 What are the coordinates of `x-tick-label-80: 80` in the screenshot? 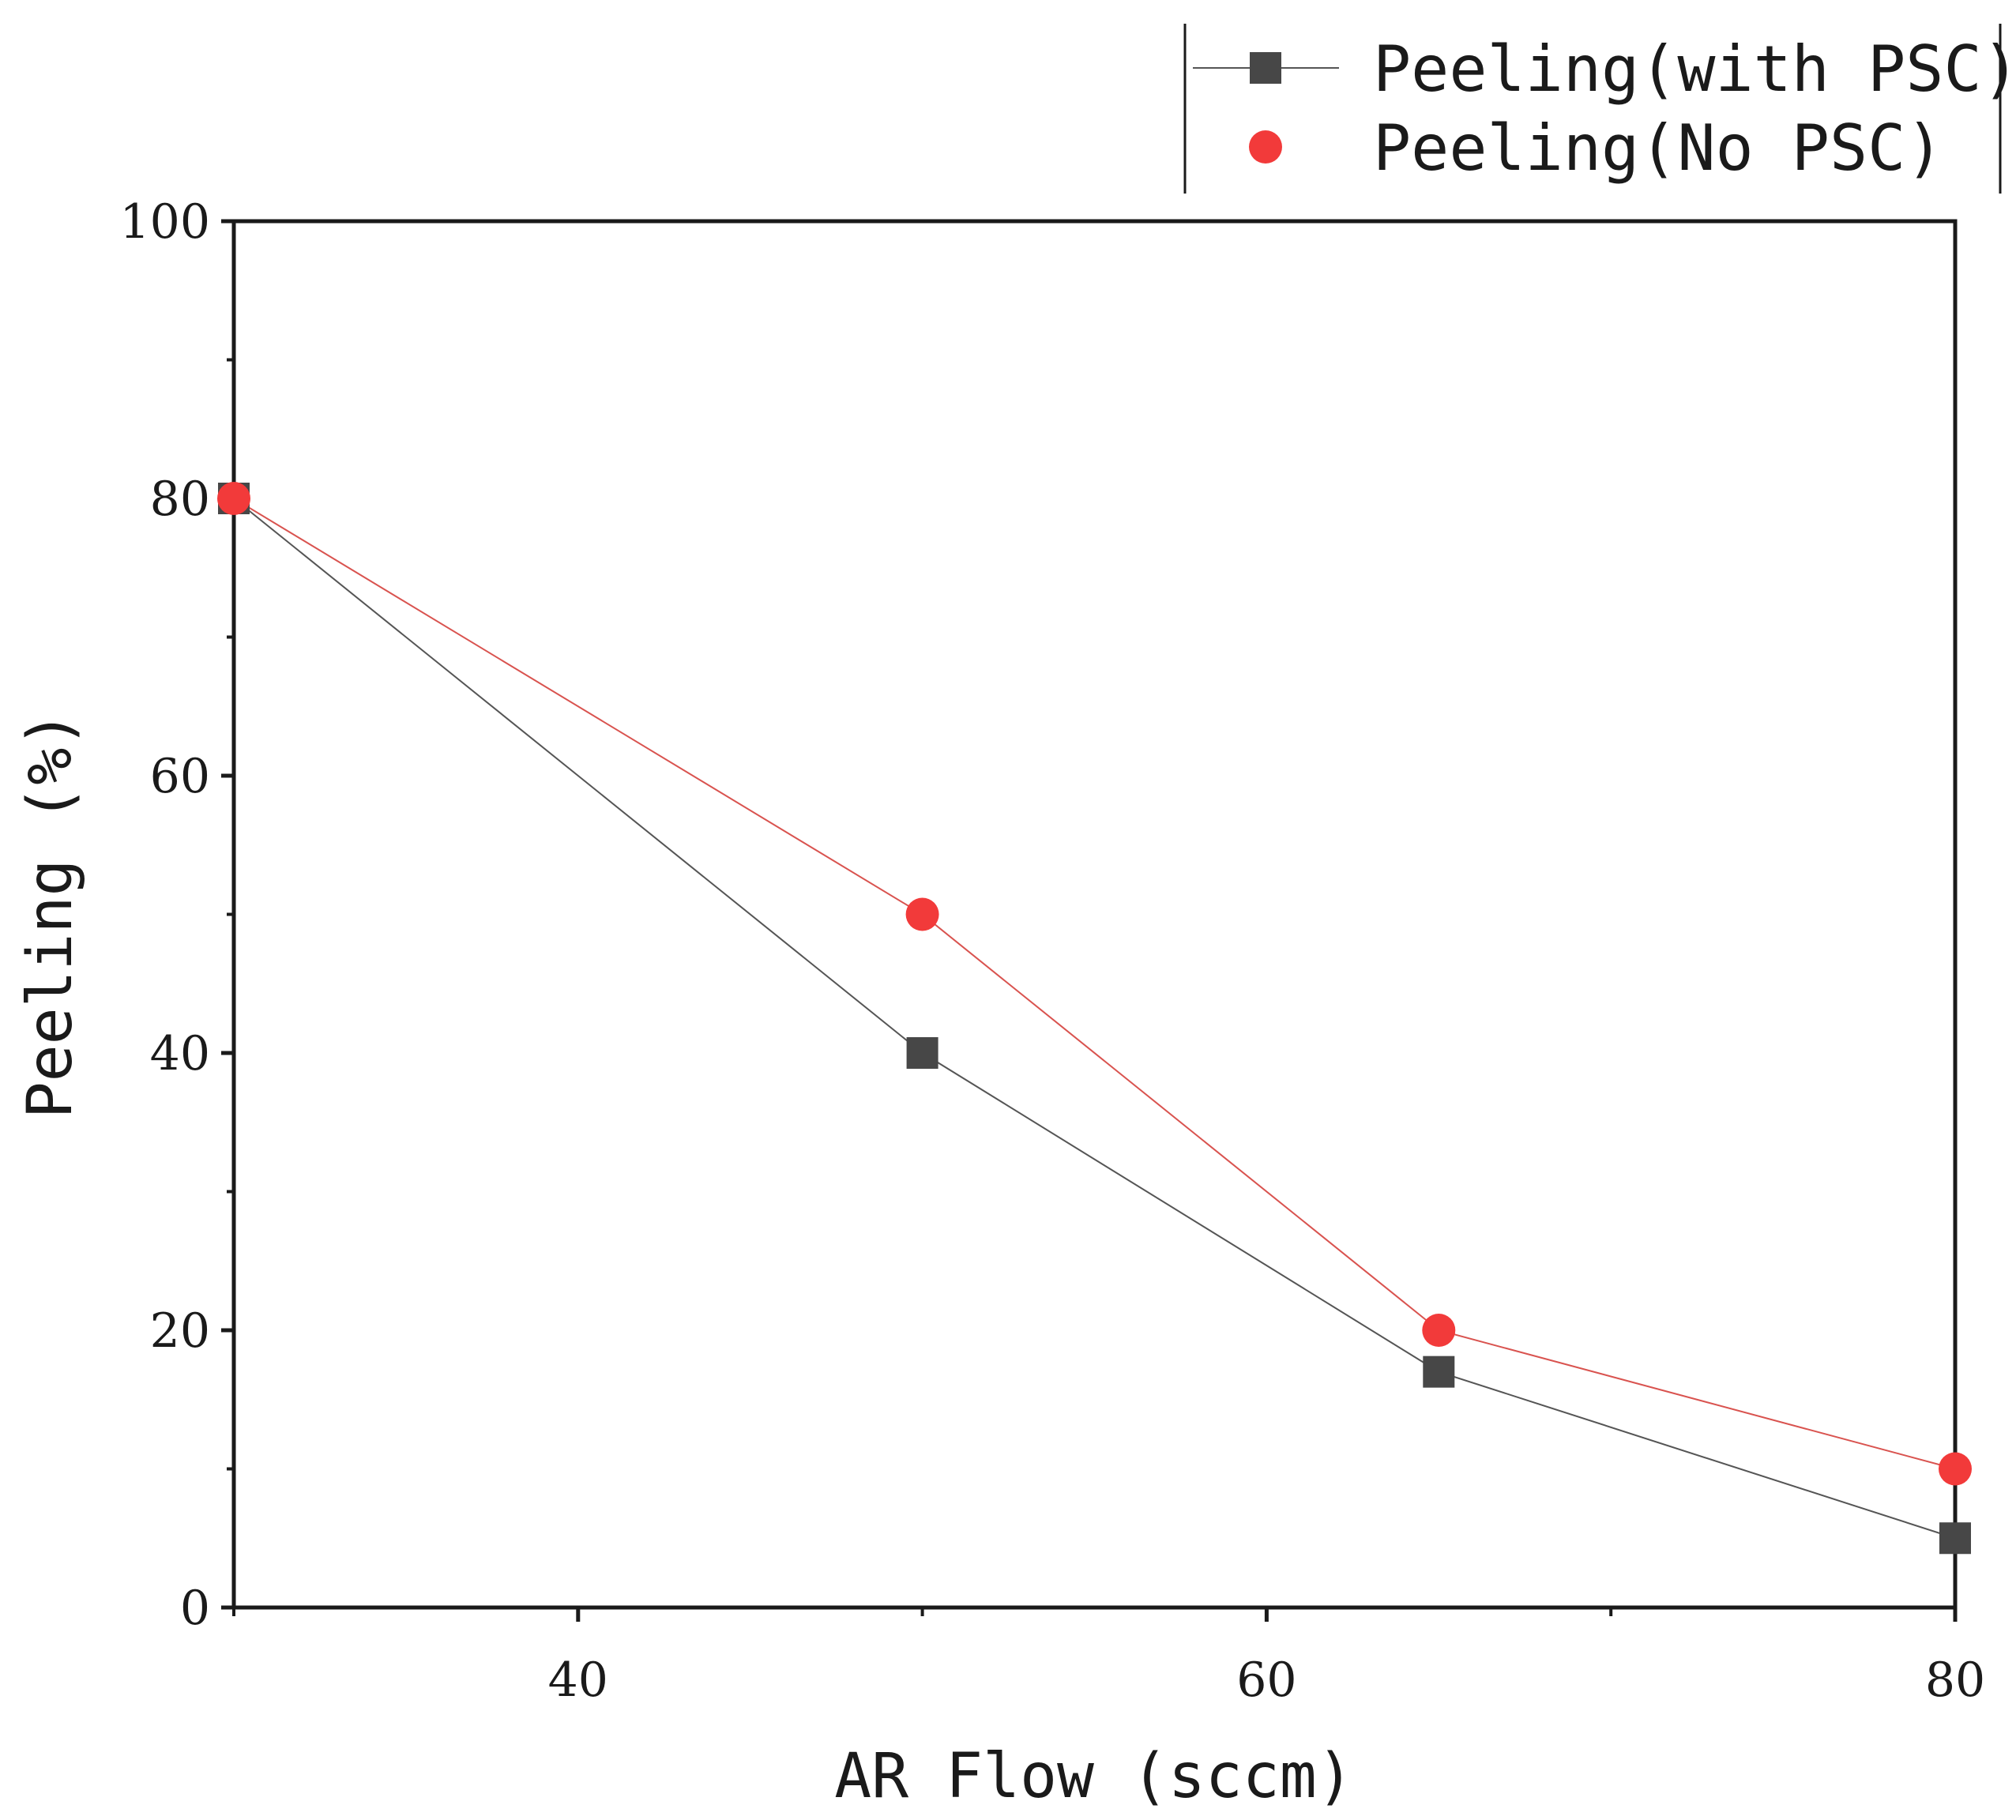 It's located at (1955, 1680).